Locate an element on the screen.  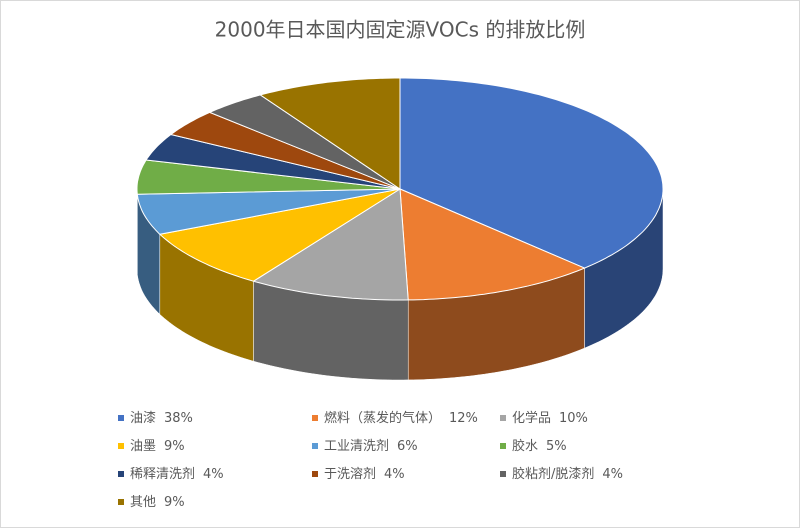
legend-name: 稀释清洗剂 is located at coordinates (162, 474).